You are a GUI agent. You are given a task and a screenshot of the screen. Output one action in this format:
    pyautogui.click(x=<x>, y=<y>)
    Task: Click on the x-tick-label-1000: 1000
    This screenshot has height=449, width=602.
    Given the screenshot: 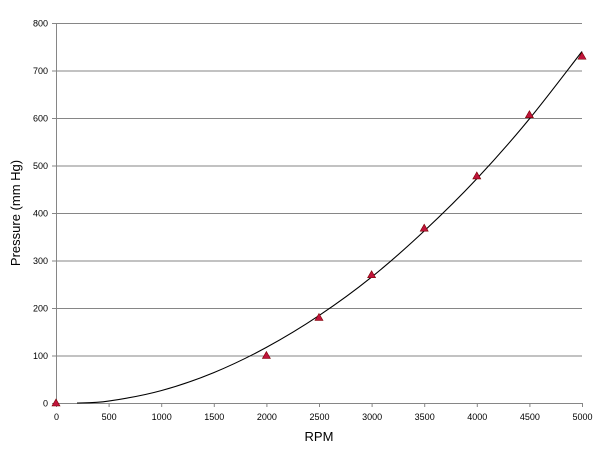 What is the action you would take?
    pyautogui.click(x=162, y=417)
    